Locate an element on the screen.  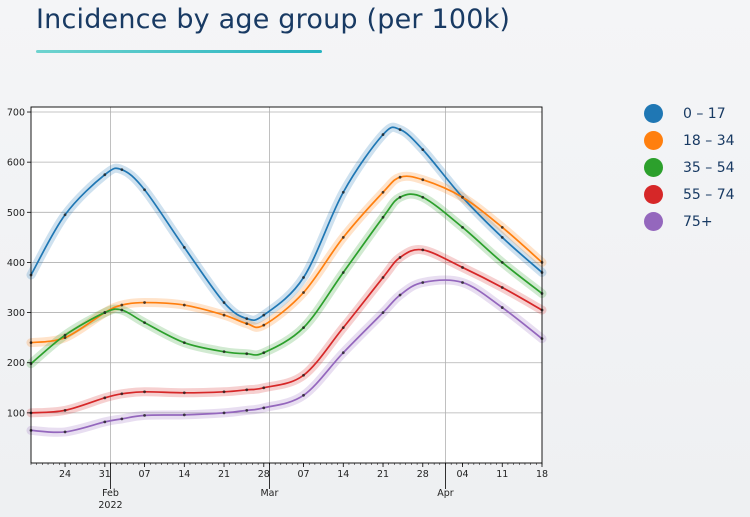
x-tick-label: 11 is located at coordinates (502, 474).